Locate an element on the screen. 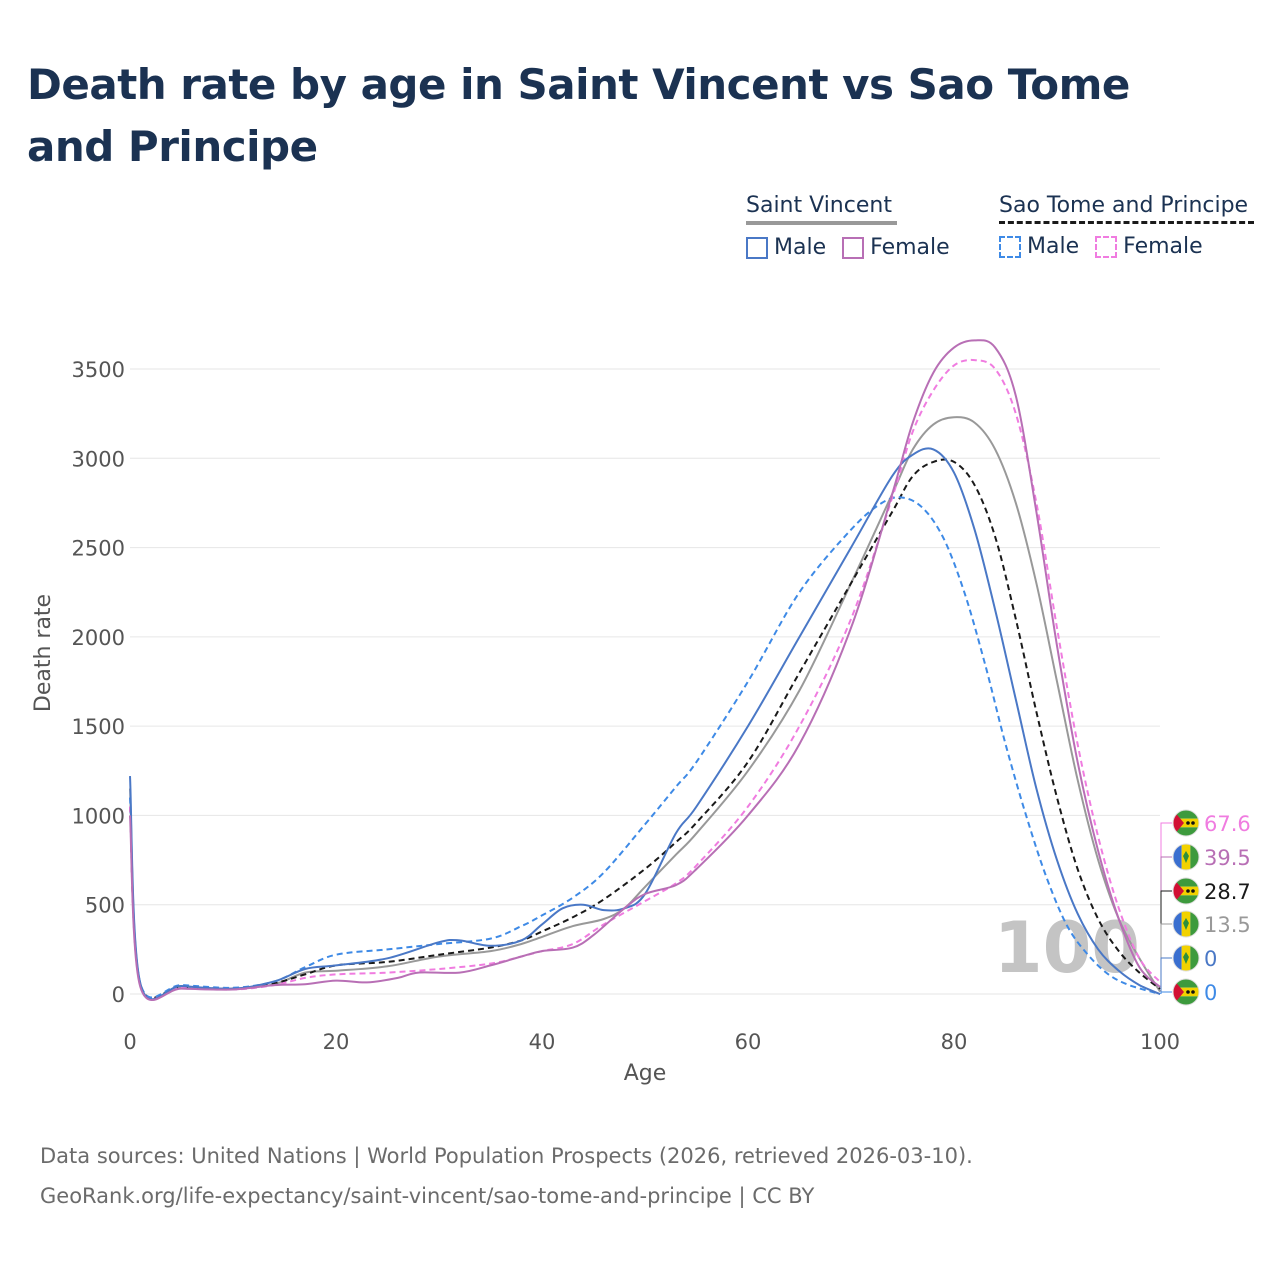 The height and width of the screenshot is (1280, 1280). end-label-value: 13.5 is located at coordinates (1227, 925).